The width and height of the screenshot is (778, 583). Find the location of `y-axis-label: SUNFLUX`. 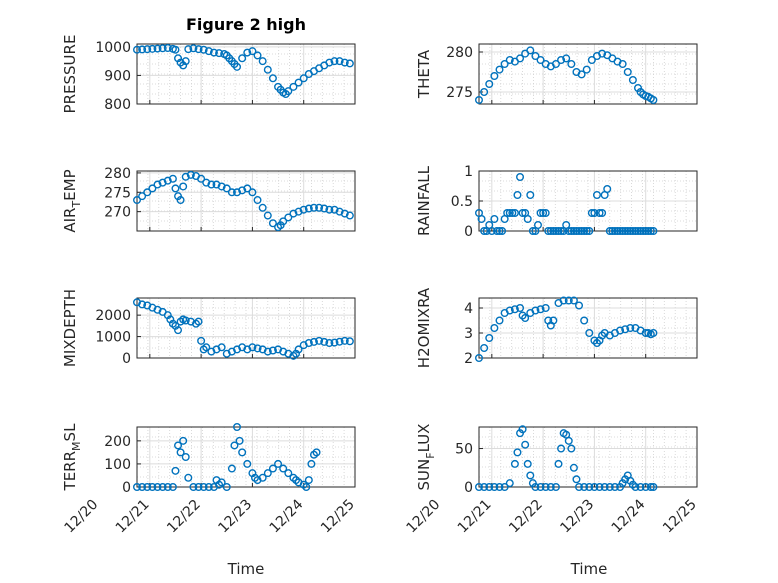

y-axis-label: SUNFLUX is located at coordinates (426, 457).